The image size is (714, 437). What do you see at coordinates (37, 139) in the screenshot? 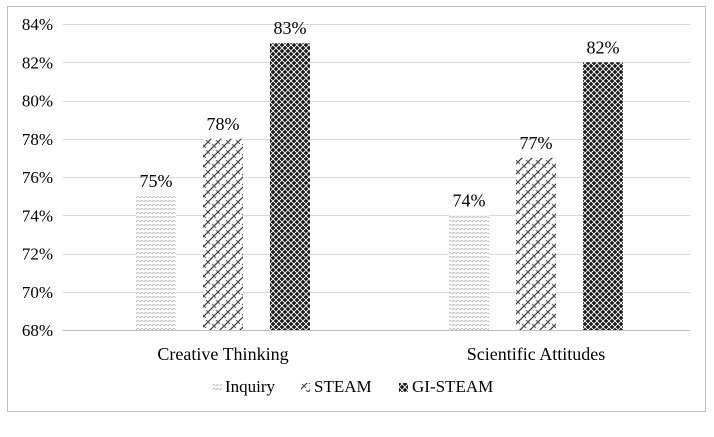
I see `y-tick-label: 78%` at bounding box center [37, 139].